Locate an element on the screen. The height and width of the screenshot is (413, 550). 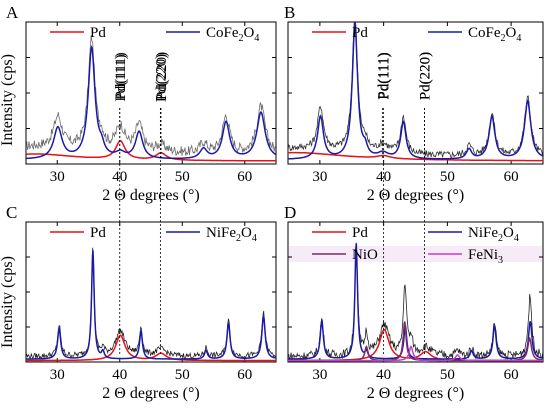
series-nife2o4 is located at coordinates (151, 305).